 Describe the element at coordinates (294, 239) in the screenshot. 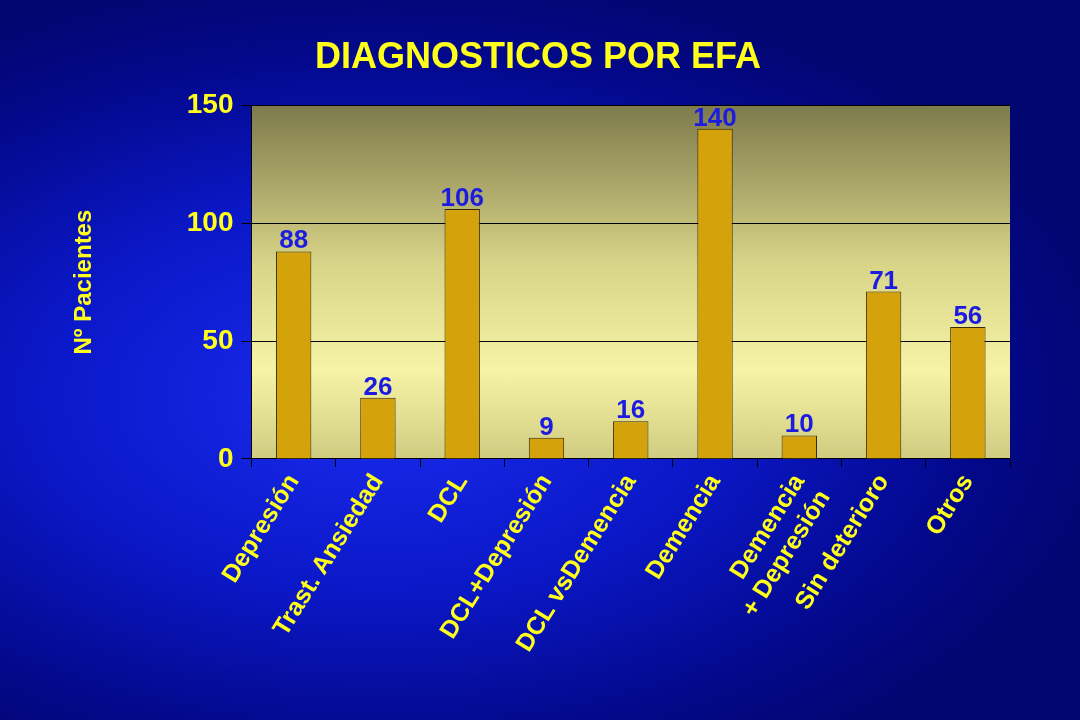

I see `data-label: 88` at that location.